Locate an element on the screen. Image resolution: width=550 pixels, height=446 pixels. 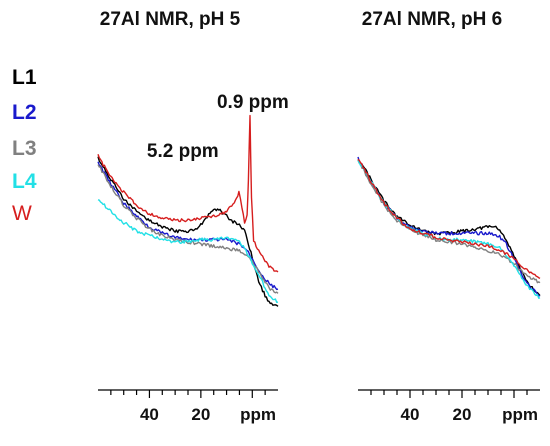
peak-annotation: 0.9 ppm is located at coordinates (253, 102).